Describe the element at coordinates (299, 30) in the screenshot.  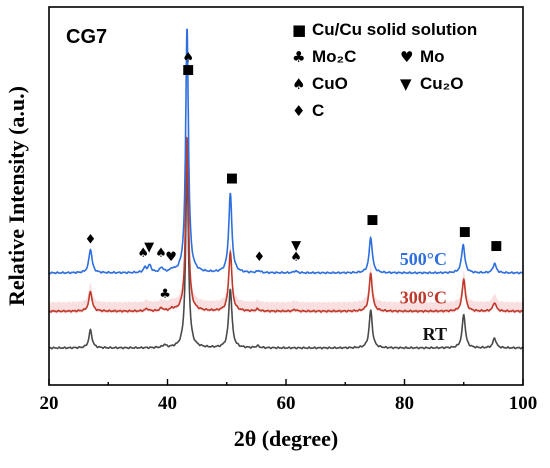
I see `legend-symbol-0: ■` at that location.